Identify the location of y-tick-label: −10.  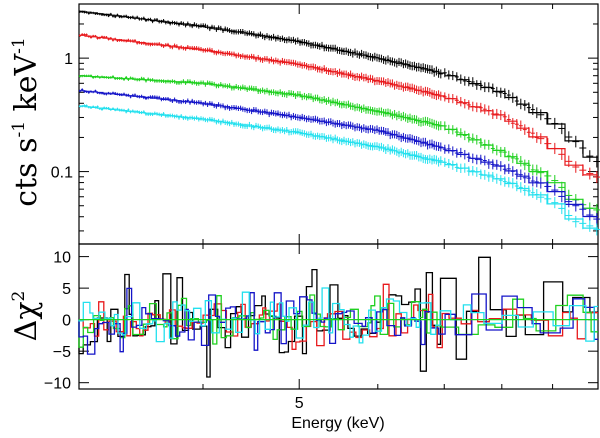
(57, 384).